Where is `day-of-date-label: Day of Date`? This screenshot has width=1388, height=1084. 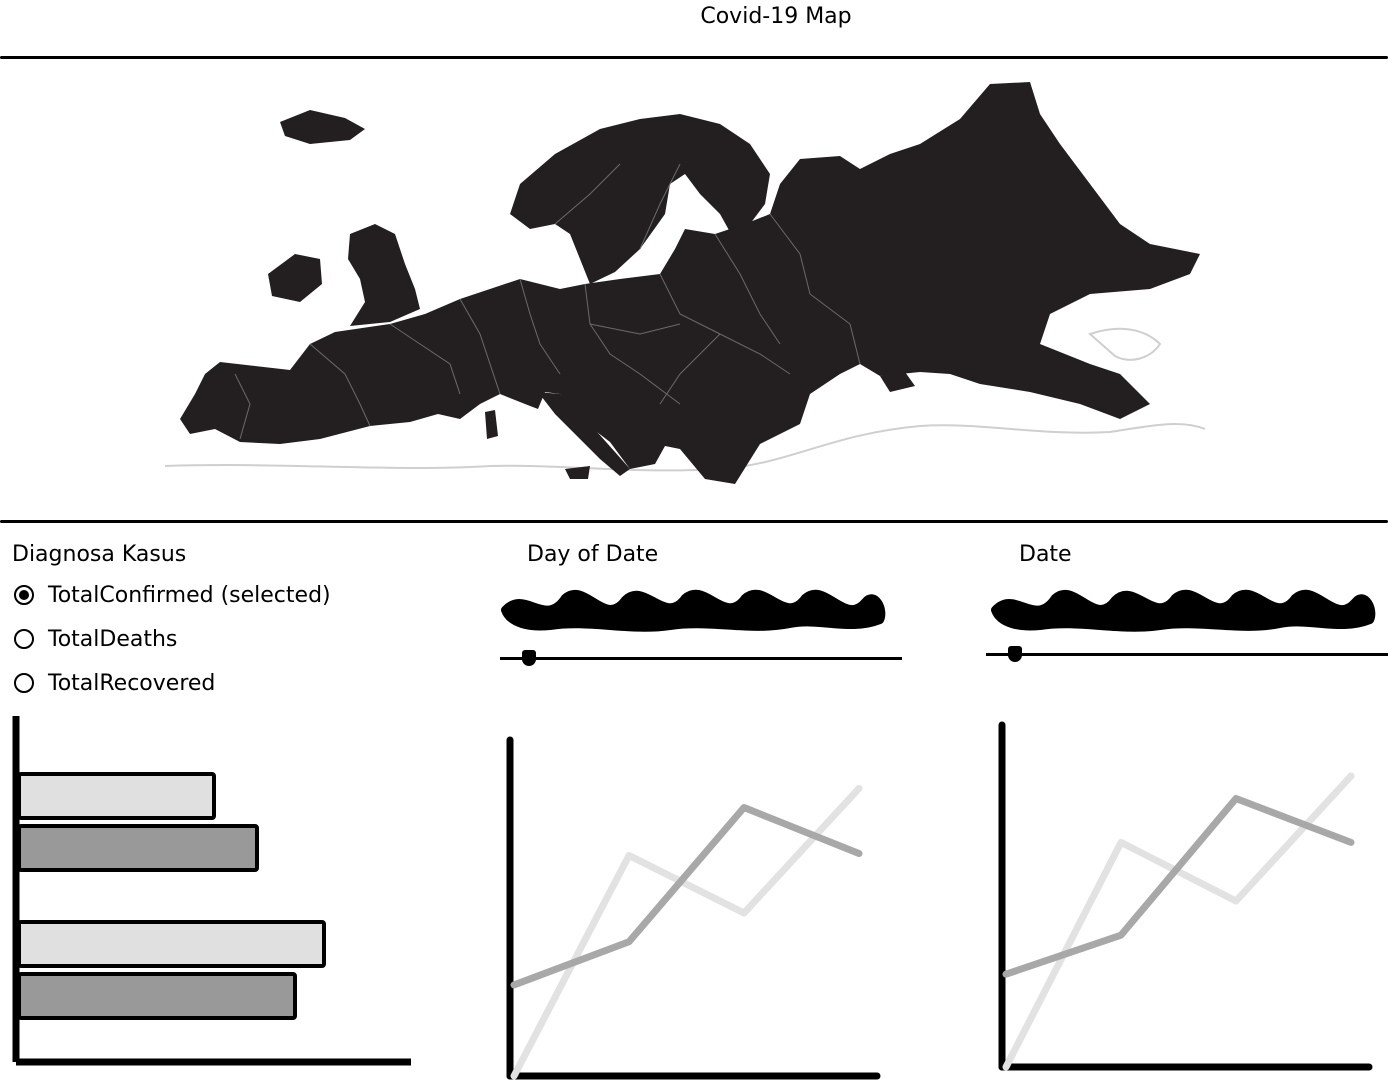
day-of-date-label: Day of Date is located at coordinates (593, 554).